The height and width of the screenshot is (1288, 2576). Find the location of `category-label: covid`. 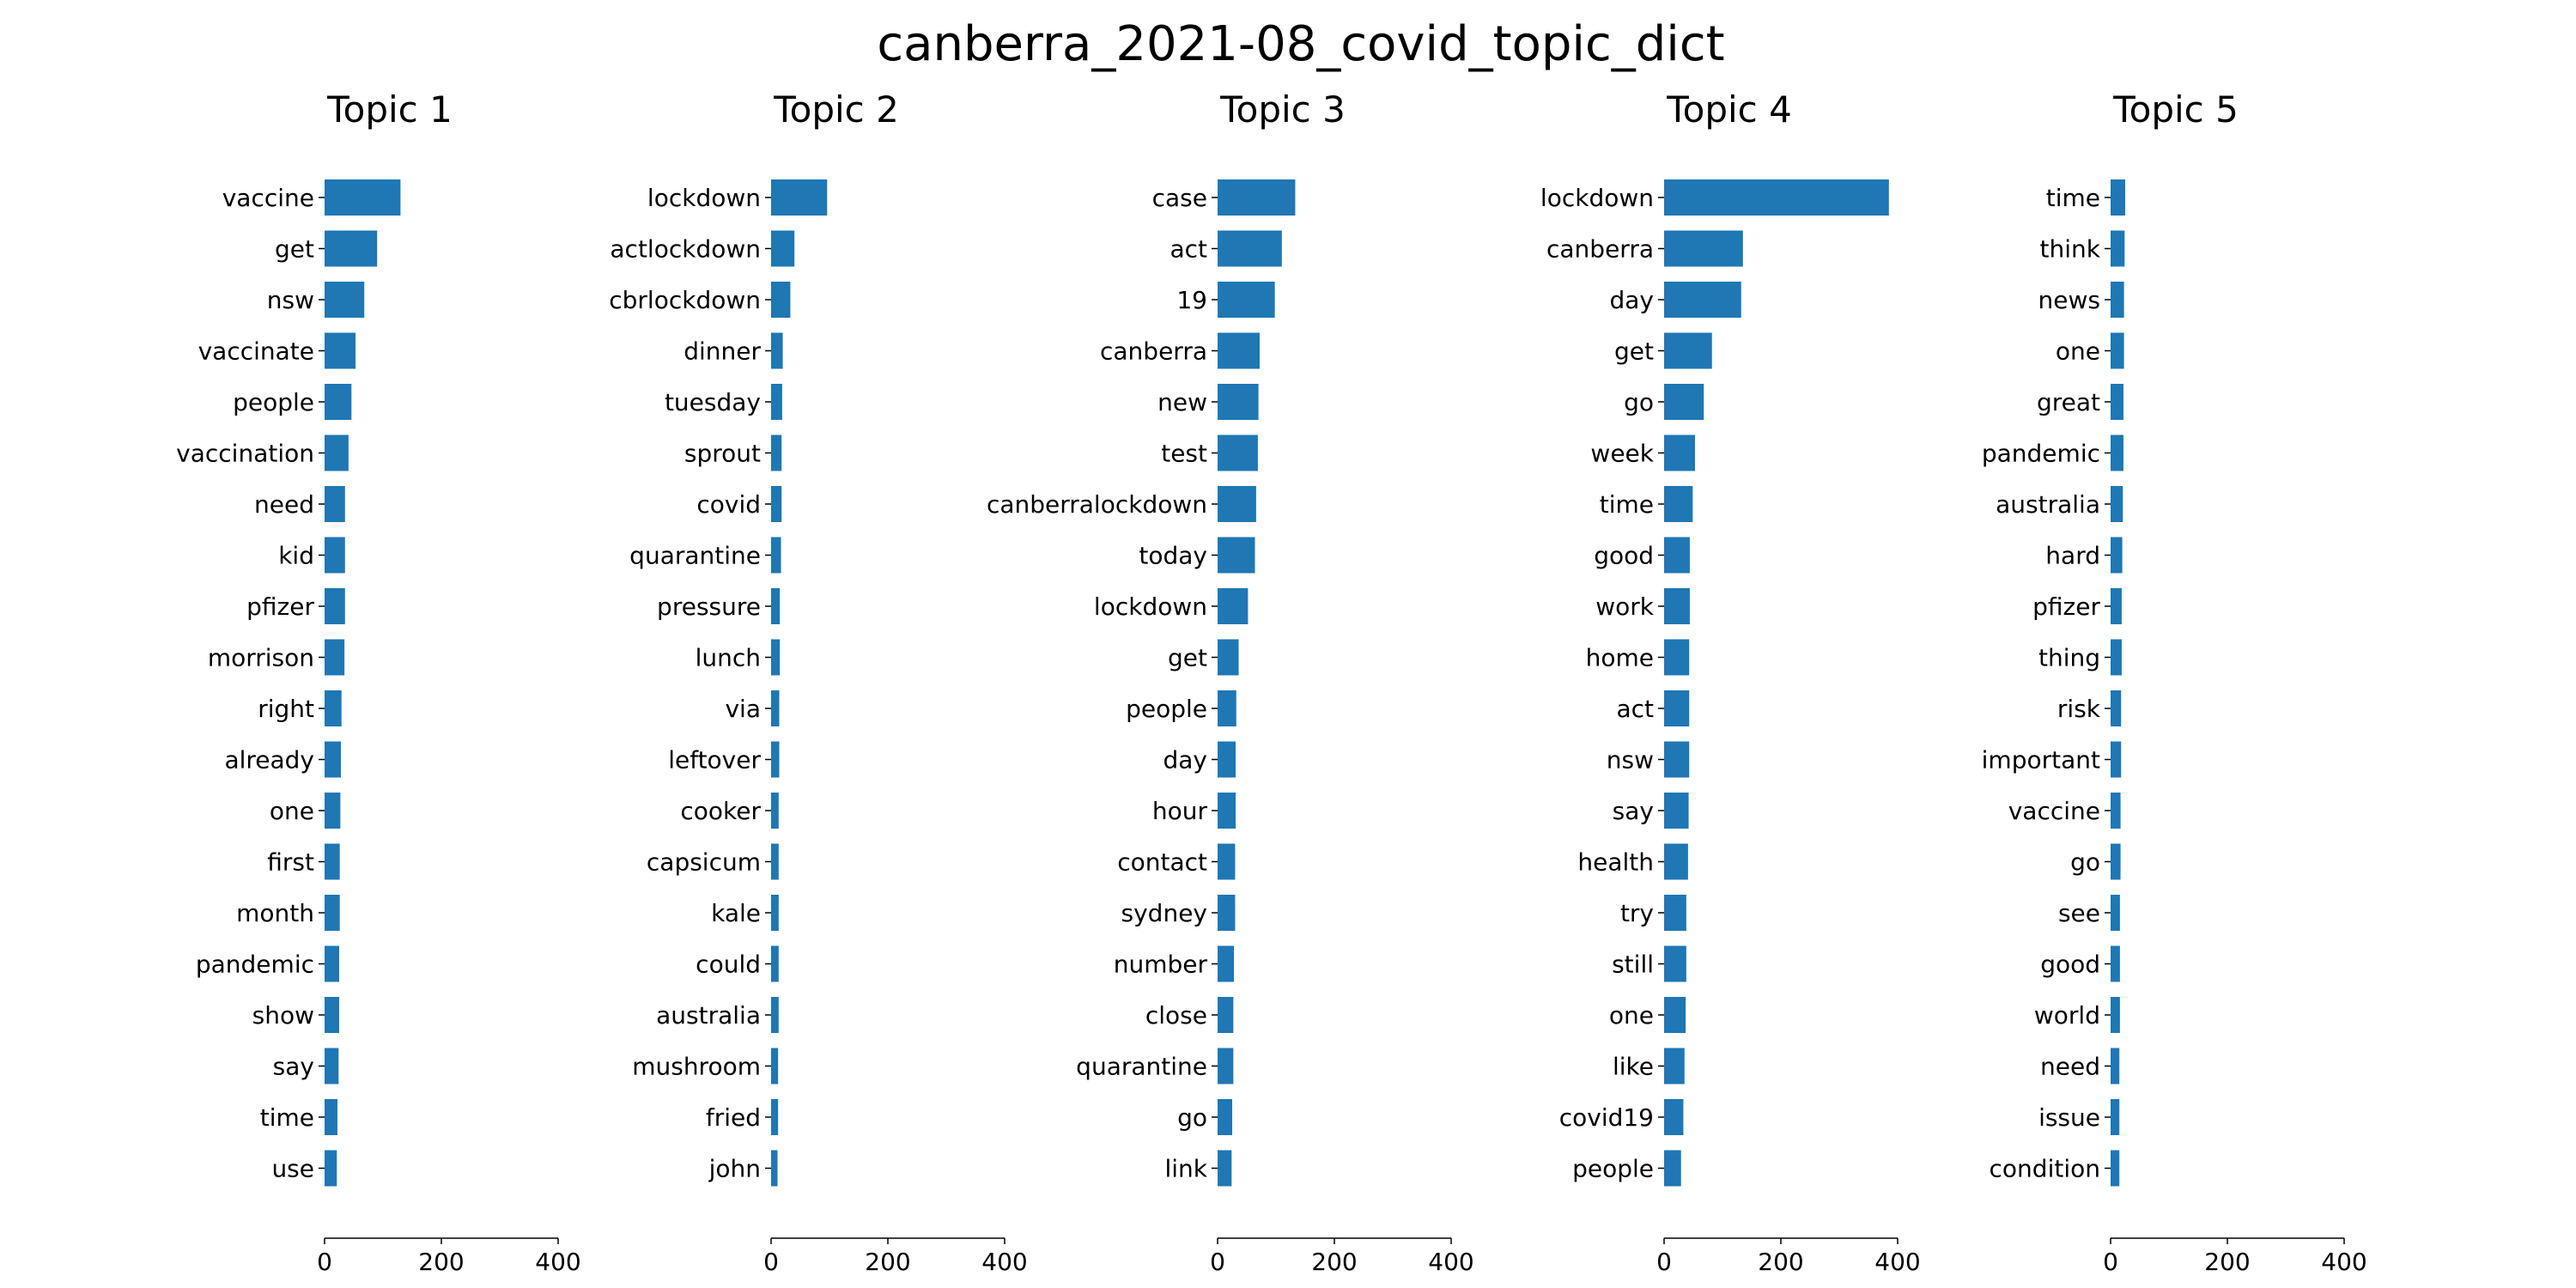

category-label: covid is located at coordinates (728, 505).